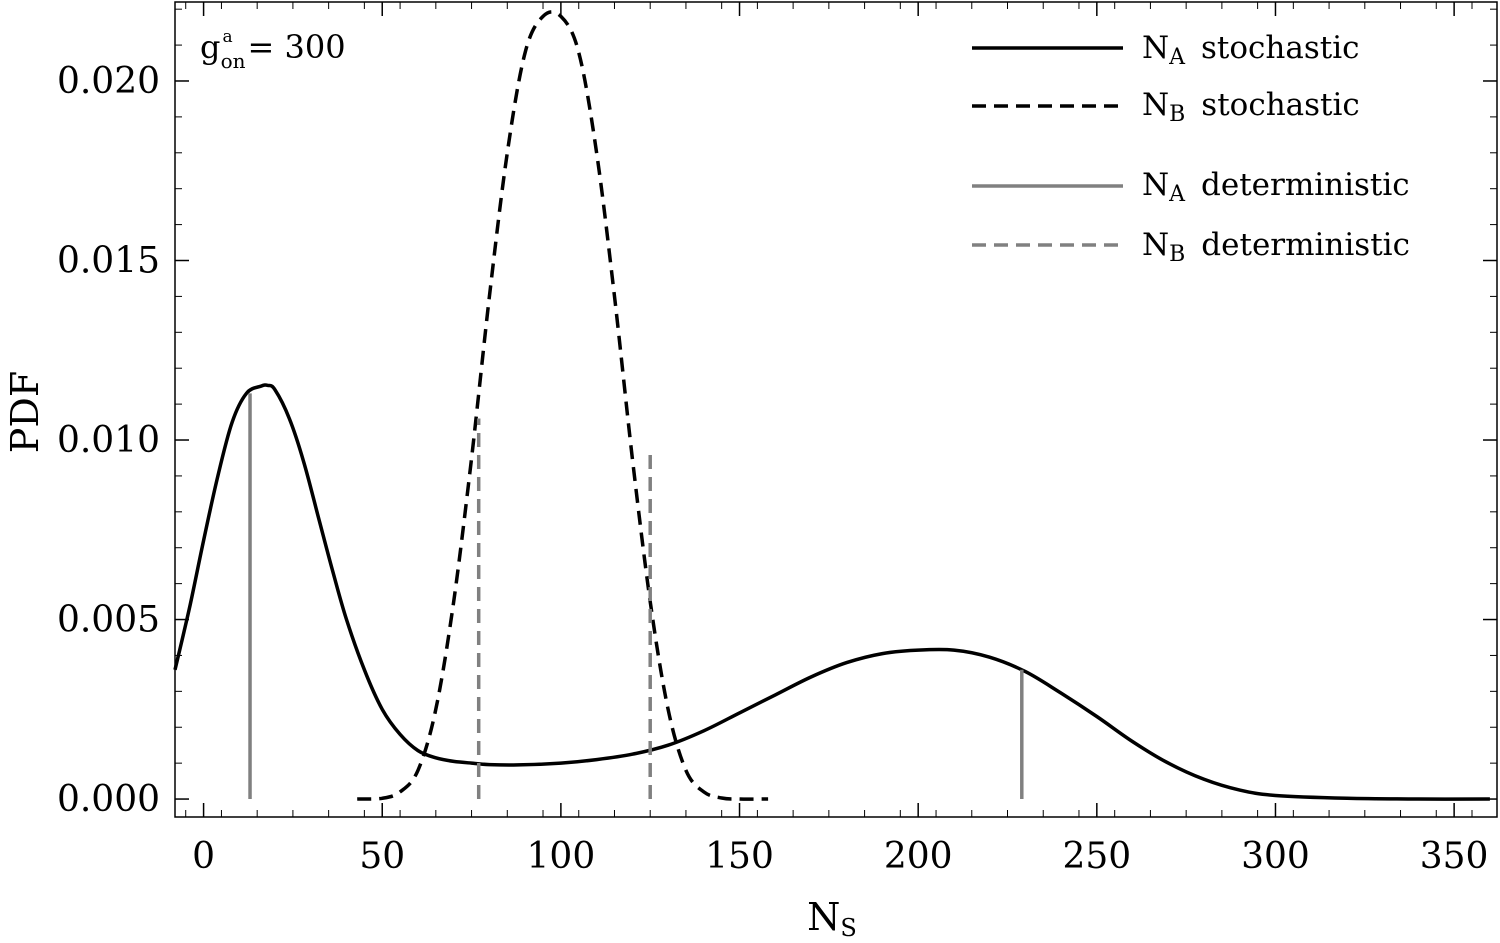  Describe the element at coordinates (108, 799) in the screenshot. I see `y-tick-label: 0.000` at that location.